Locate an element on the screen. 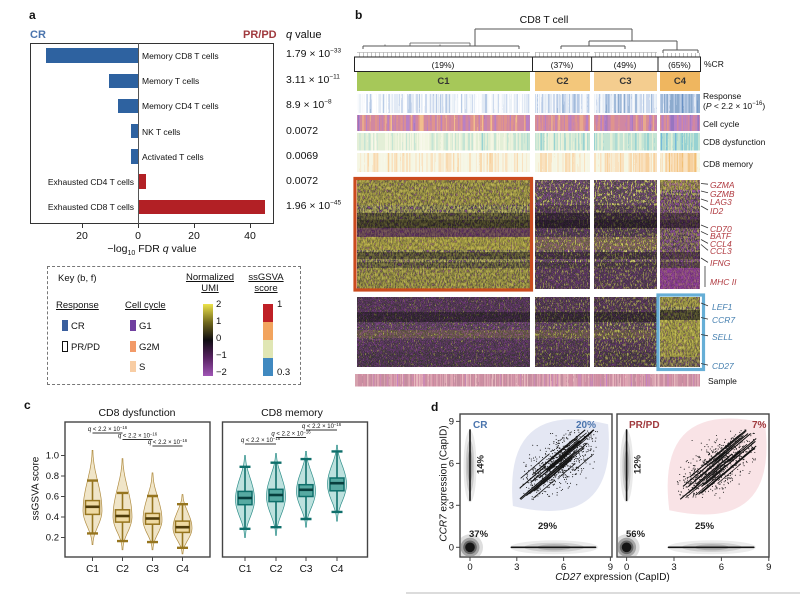  svg-text: 0.8 is located at coordinates (52, 476).